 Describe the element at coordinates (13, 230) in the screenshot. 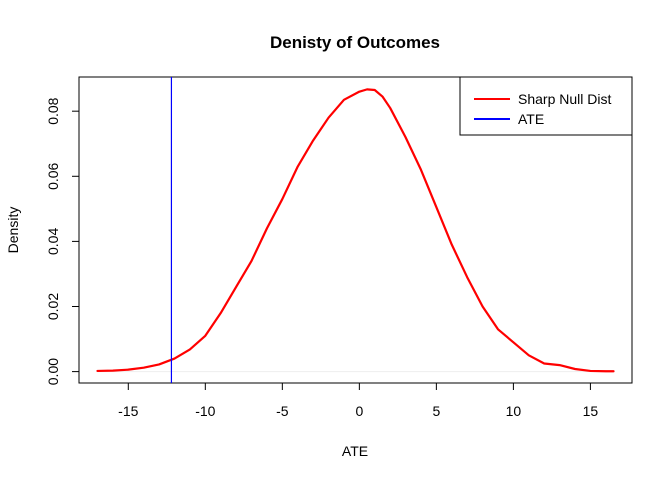

I see `y-axis-label: Density` at that location.